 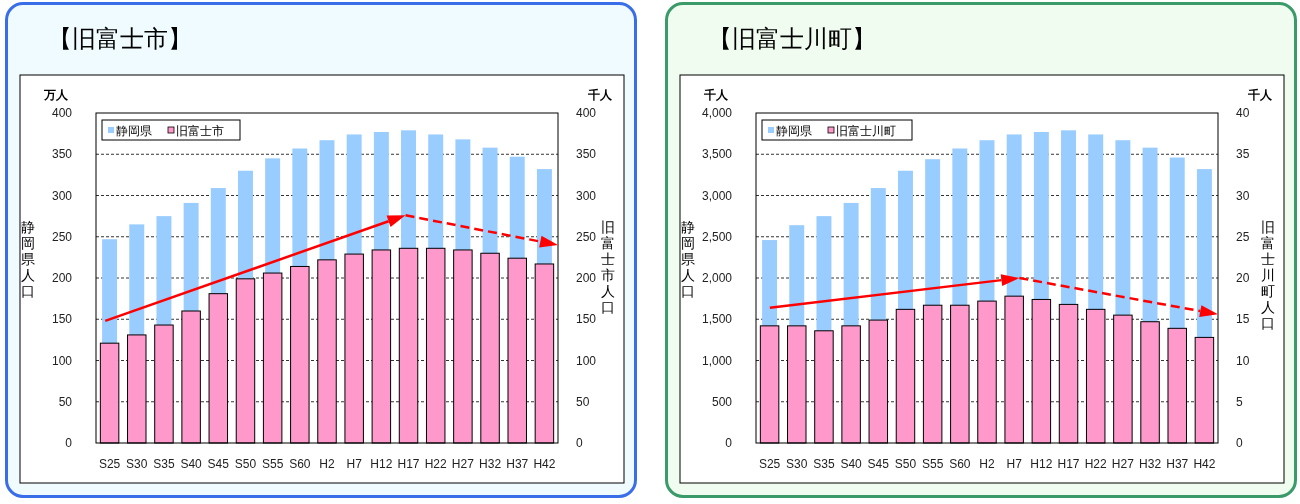 What do you see at coordinates (1243, 278) in the screenshot?
I see `y2-tick-label: 20` at bounding box center [1243, 278].